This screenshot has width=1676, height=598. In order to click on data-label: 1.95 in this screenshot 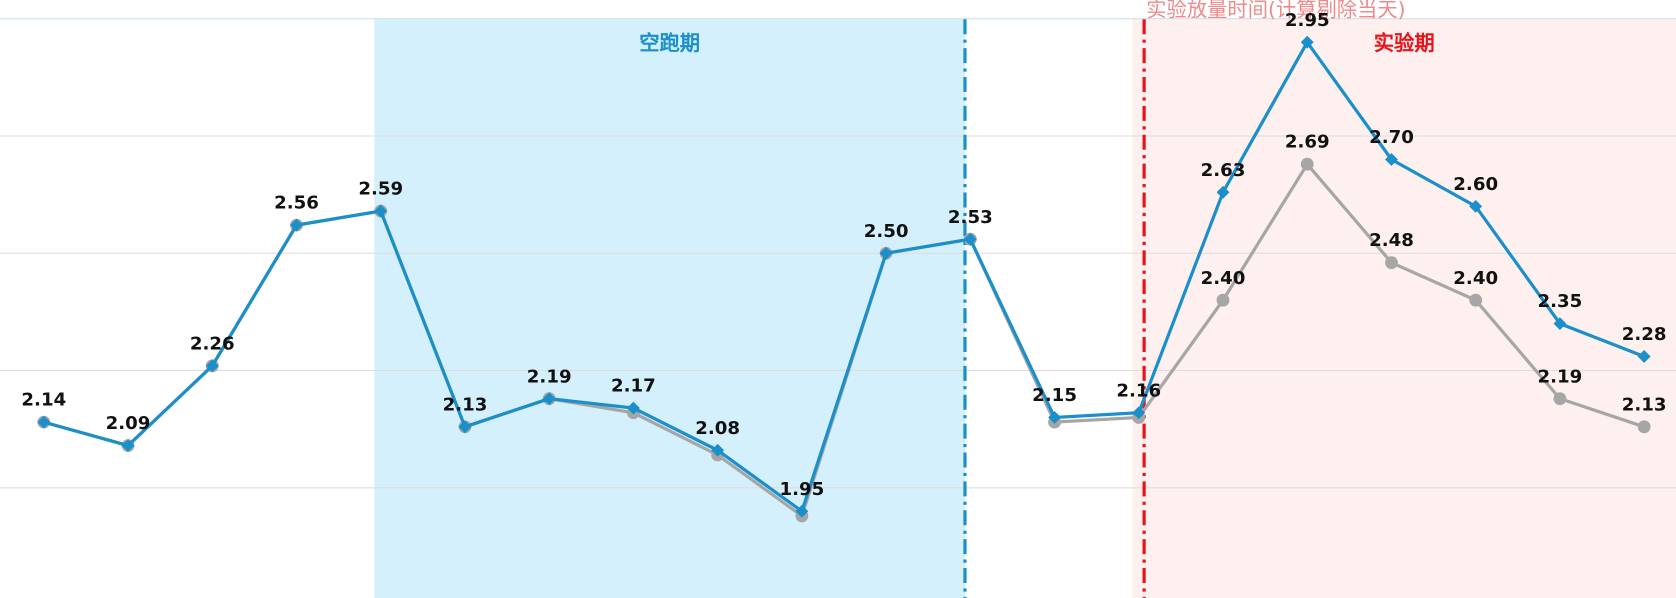, I will do `click(801, 489)`.